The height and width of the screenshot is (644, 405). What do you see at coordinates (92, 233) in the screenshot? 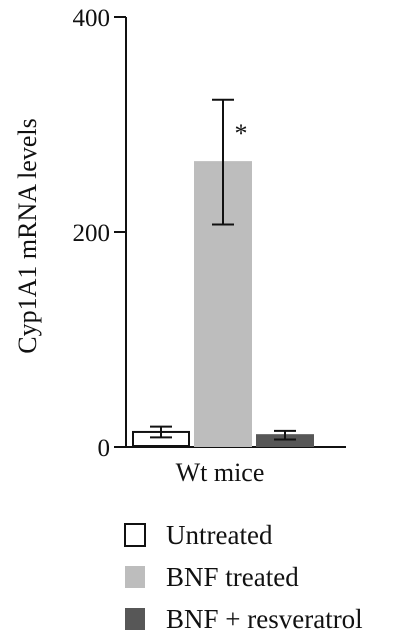
I see `y-tick-label: 200` at bounding box center [92, 233].